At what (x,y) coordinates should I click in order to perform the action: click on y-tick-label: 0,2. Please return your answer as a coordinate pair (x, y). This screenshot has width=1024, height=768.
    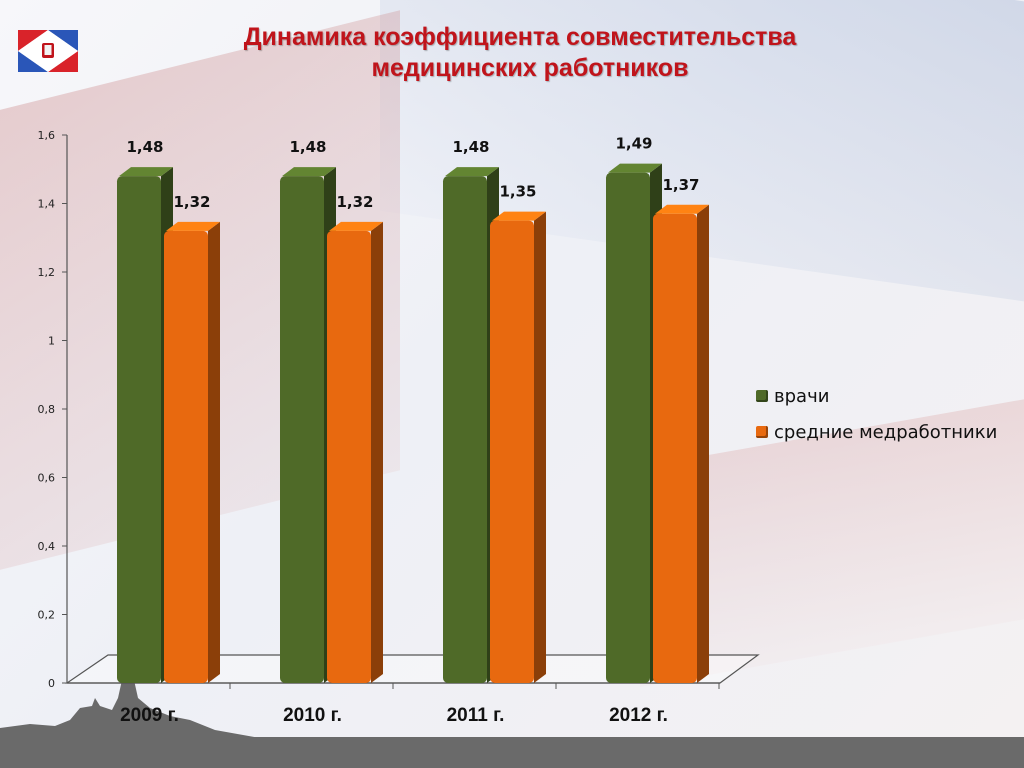
    Looking at the image, I should click on (47, 615).